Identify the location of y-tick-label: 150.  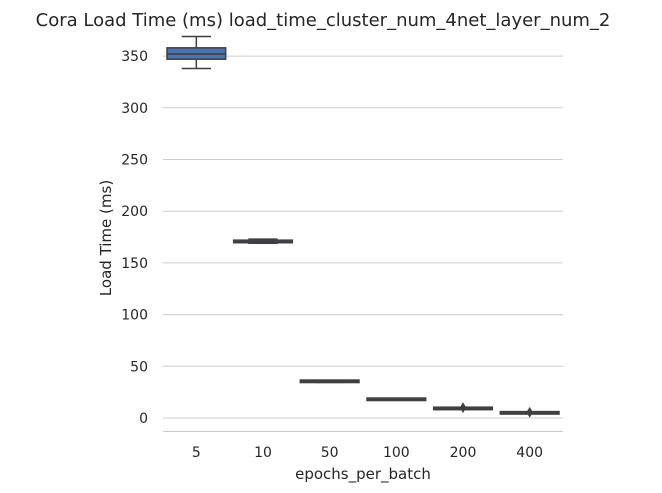
(134, 264).